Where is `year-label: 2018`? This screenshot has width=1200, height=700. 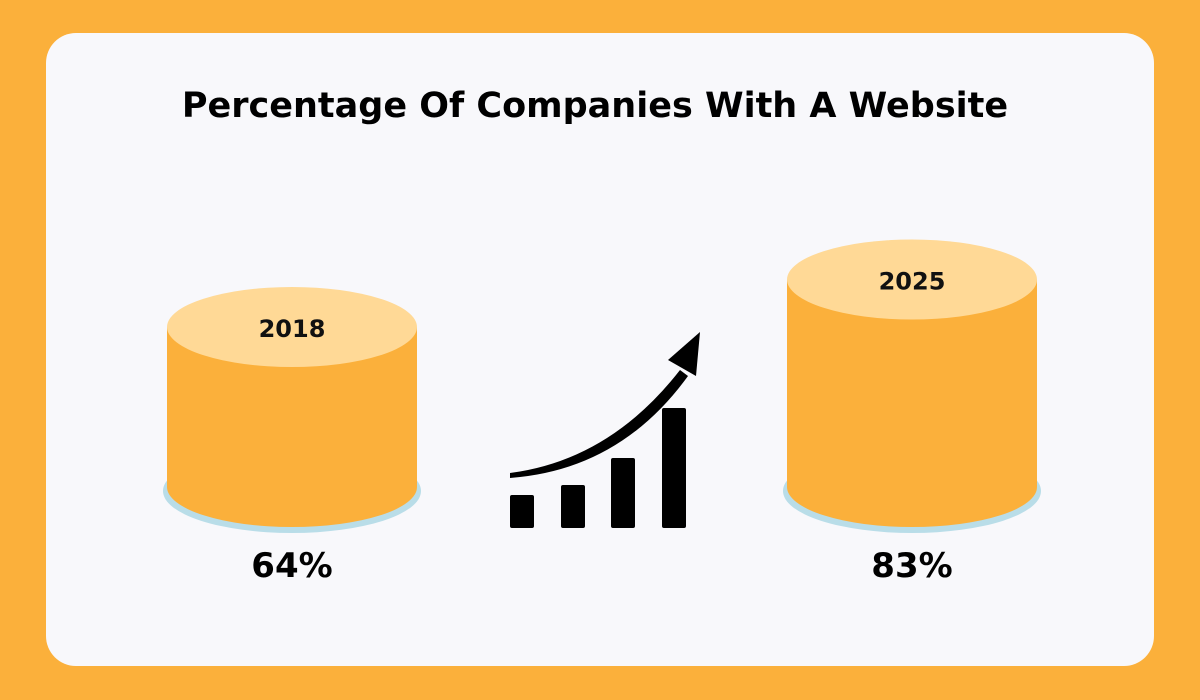
year-label: 2018 is located at coordinates (292, 329).